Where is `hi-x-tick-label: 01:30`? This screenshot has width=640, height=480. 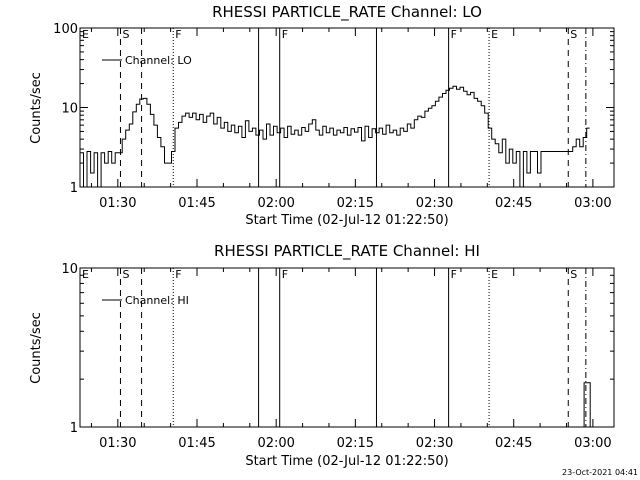 hi-x-tick-label: 01:30 is located at coordinates (117, 443).